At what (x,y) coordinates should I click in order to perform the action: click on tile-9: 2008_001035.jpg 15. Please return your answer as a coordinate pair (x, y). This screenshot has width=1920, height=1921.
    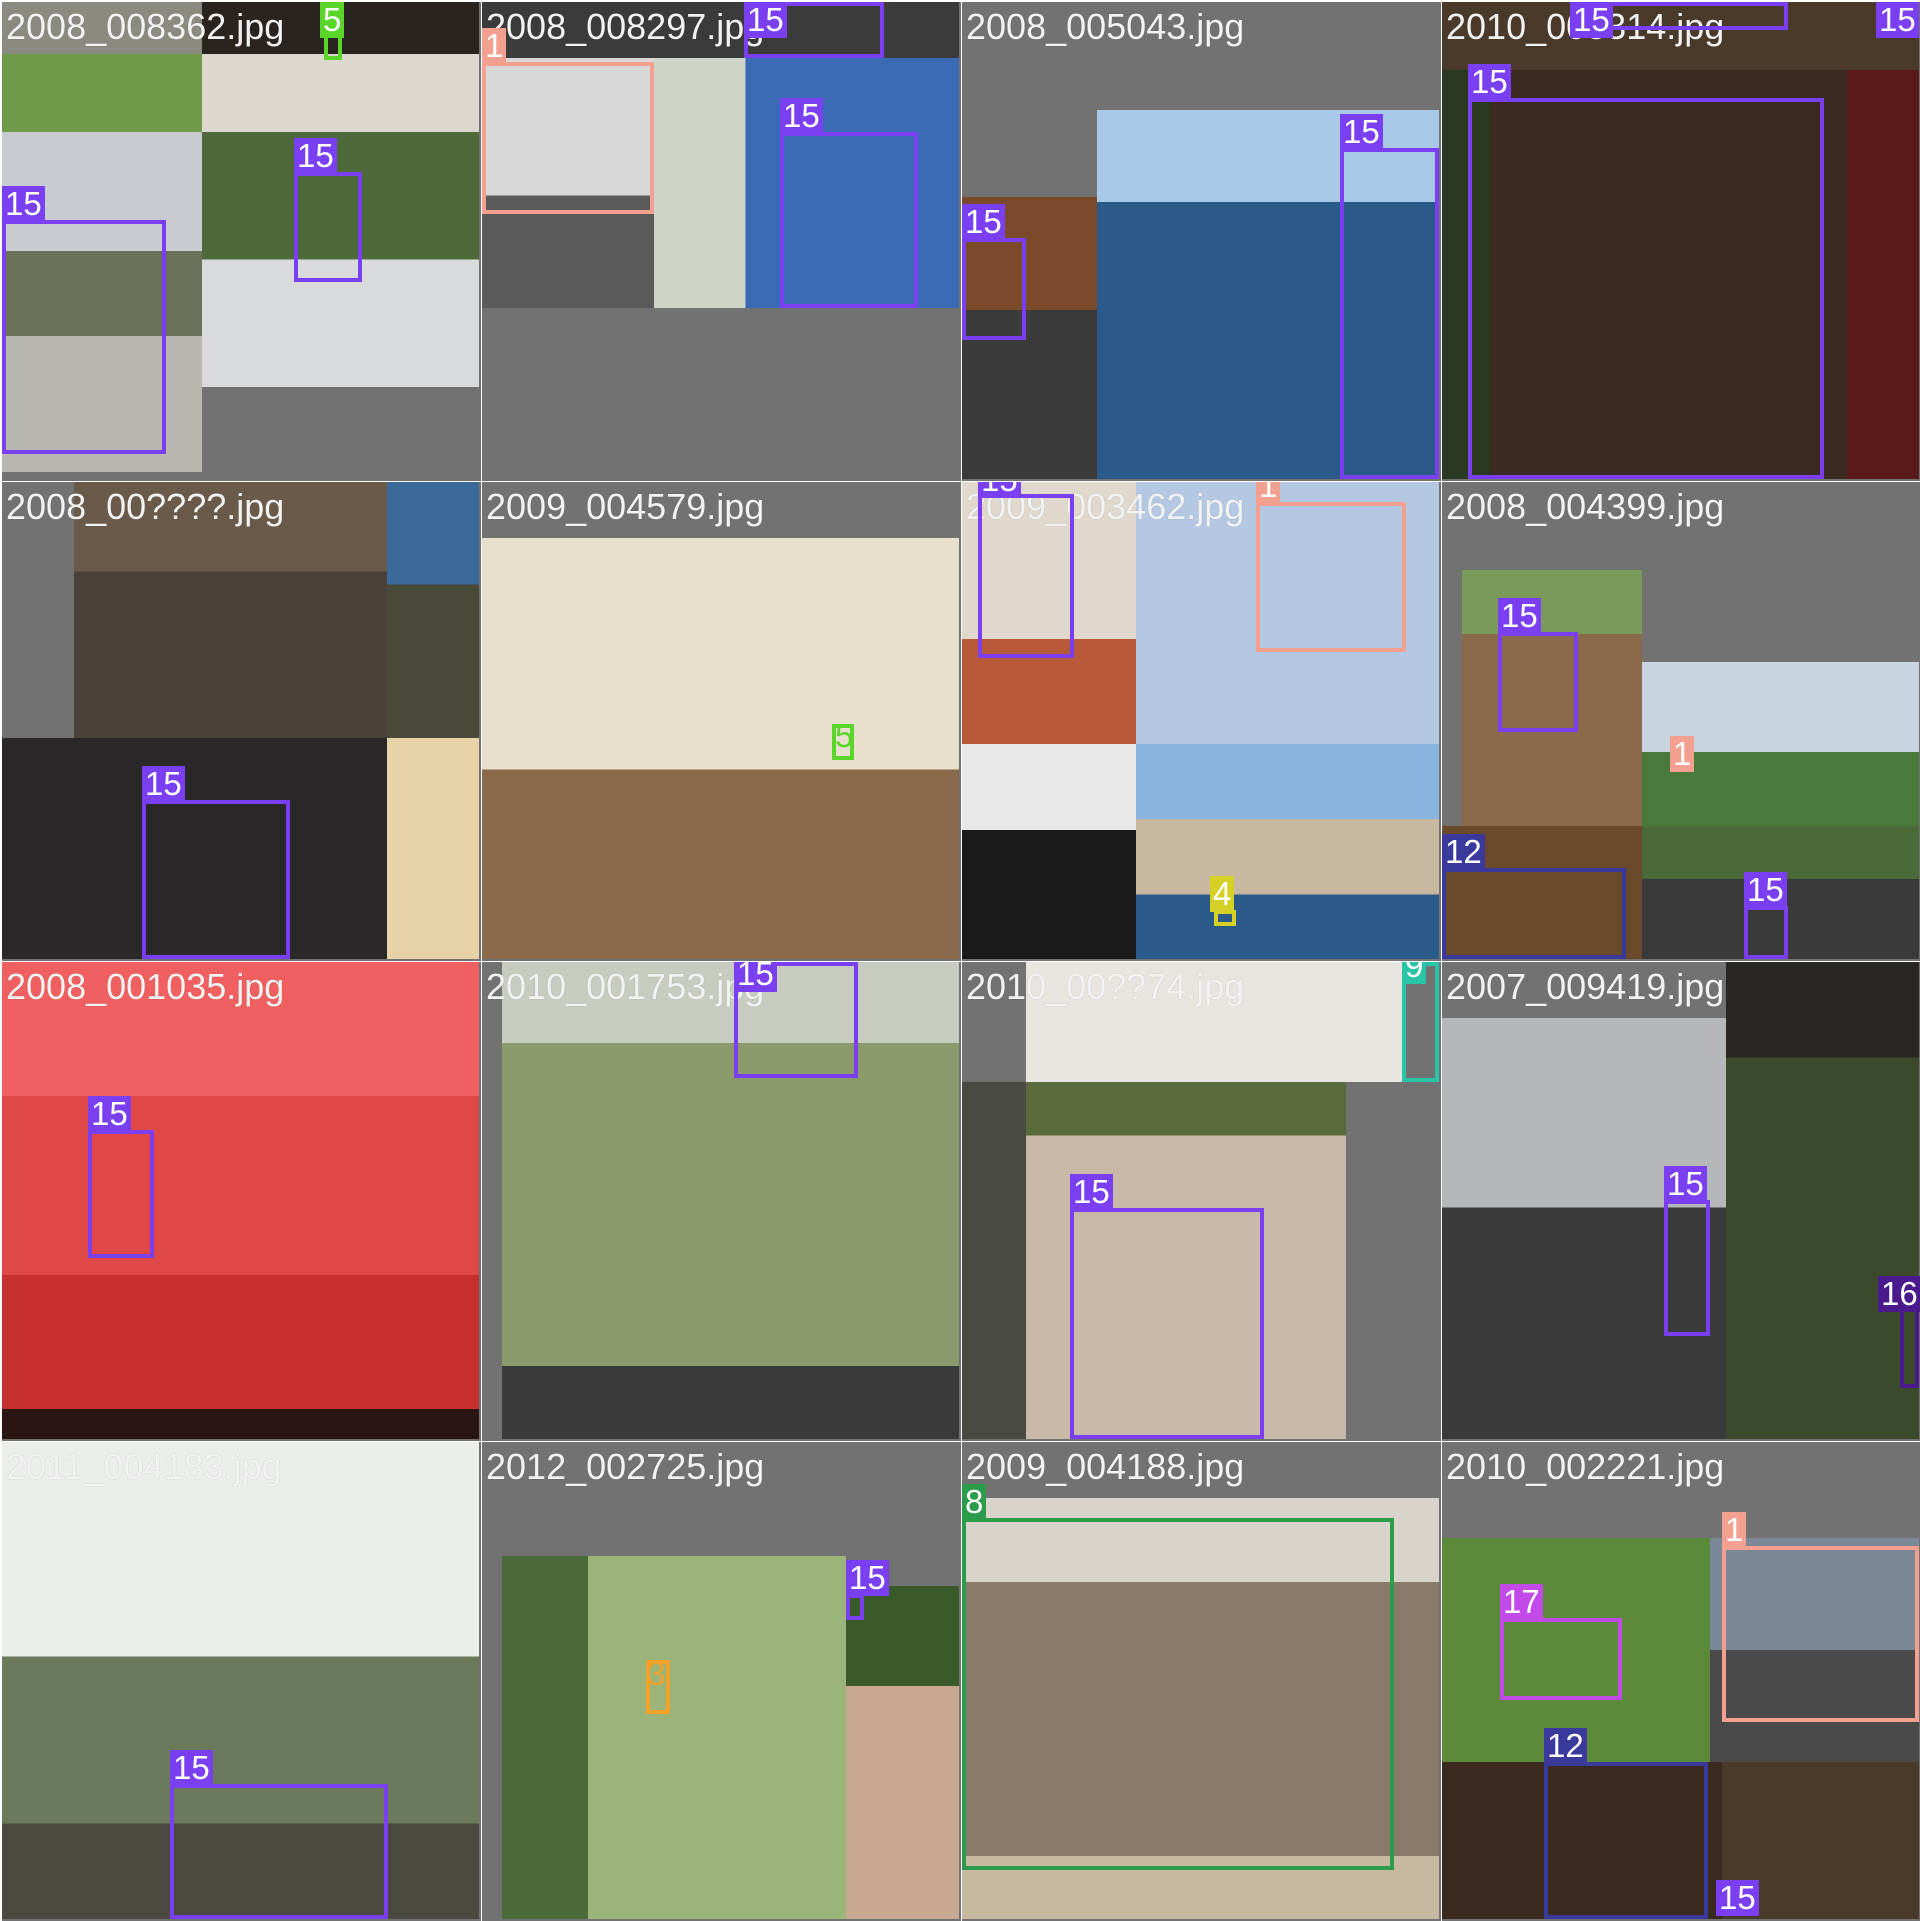
    Looking at the image, I should click on (241, 1201).